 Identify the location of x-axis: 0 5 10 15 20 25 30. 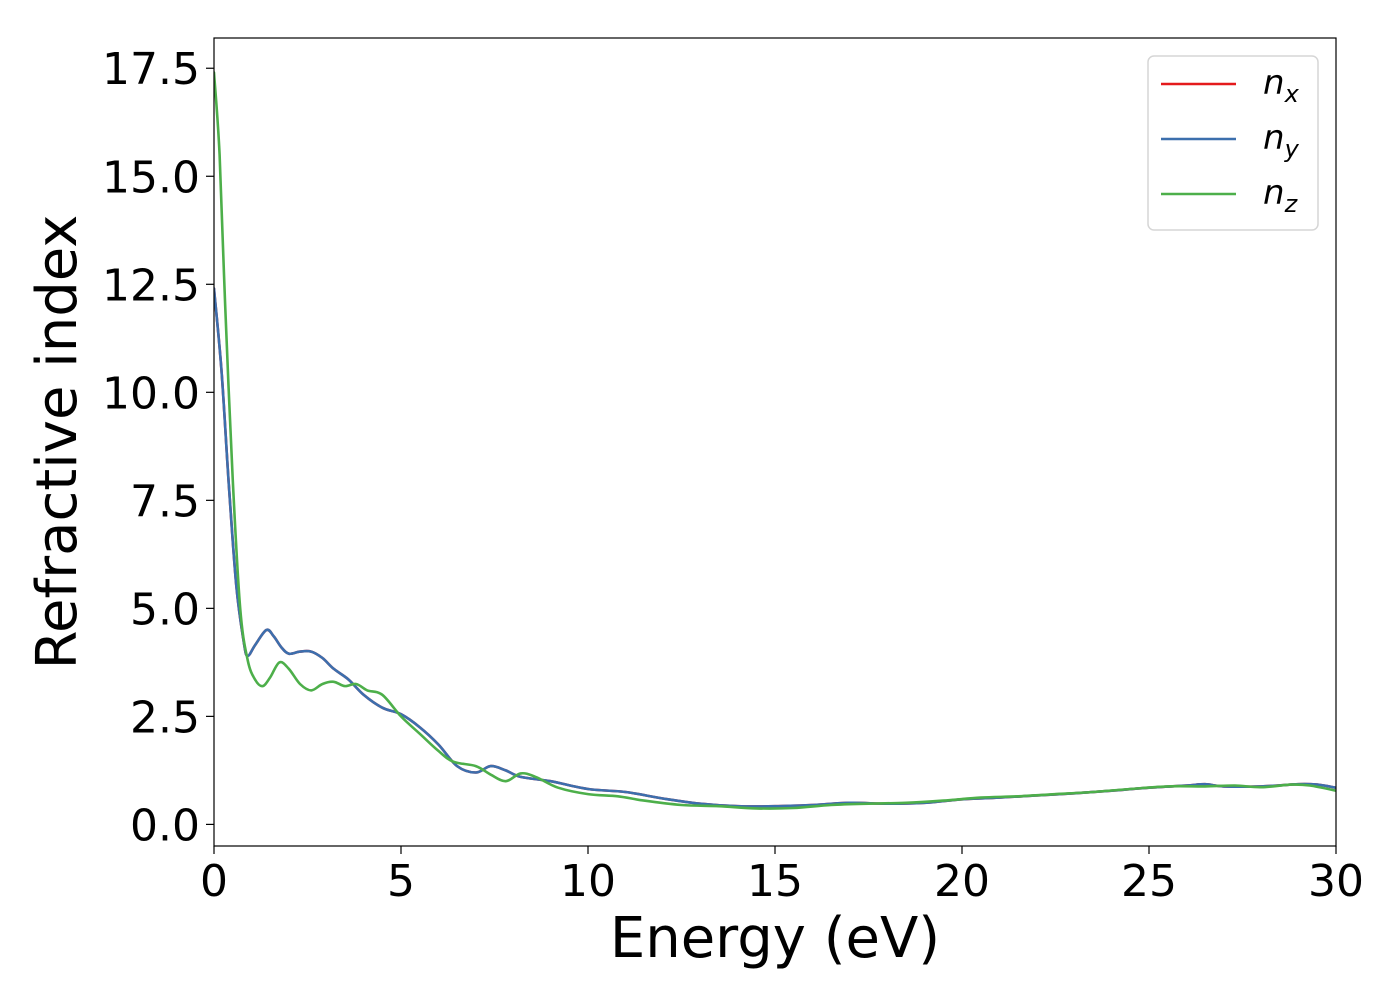
(782, 876).